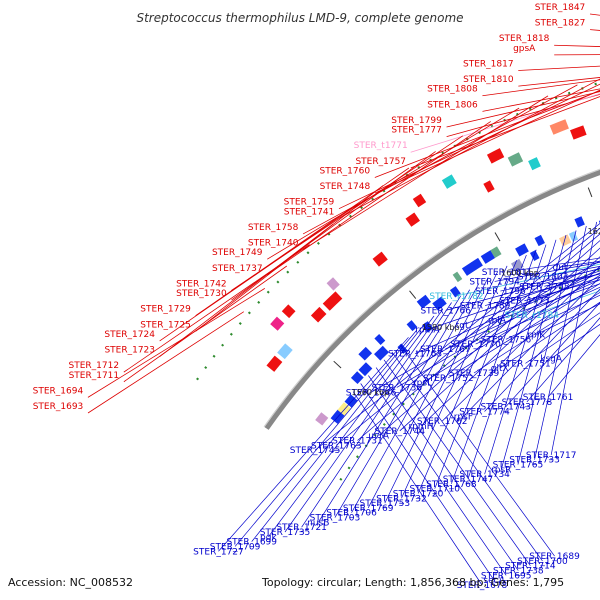 The width and height of the screenshot is (600, 600). Describe the element at coordinates (462, 326) in the screenshot. I see `reverse-gene-label: tgt` at that location.